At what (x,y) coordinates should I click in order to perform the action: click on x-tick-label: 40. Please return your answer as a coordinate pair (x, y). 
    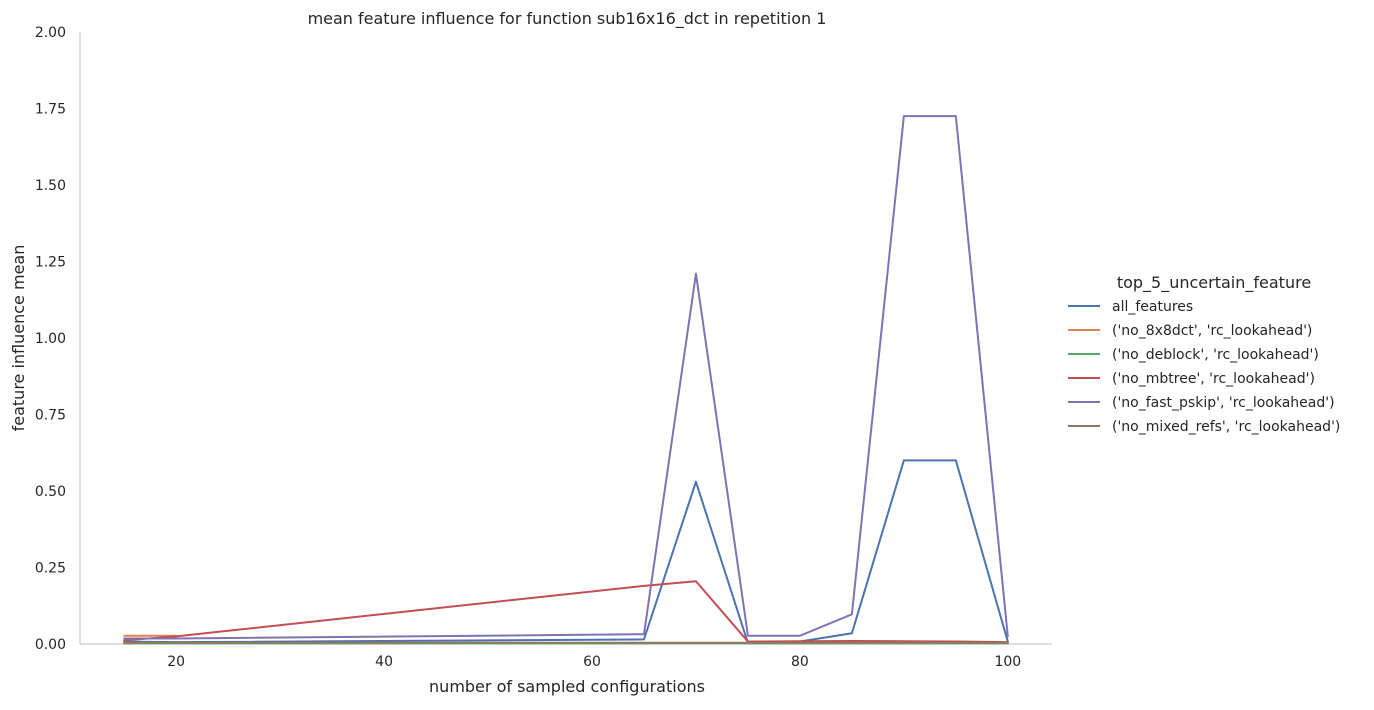
    Looking at the image, I should click on (384, 662).